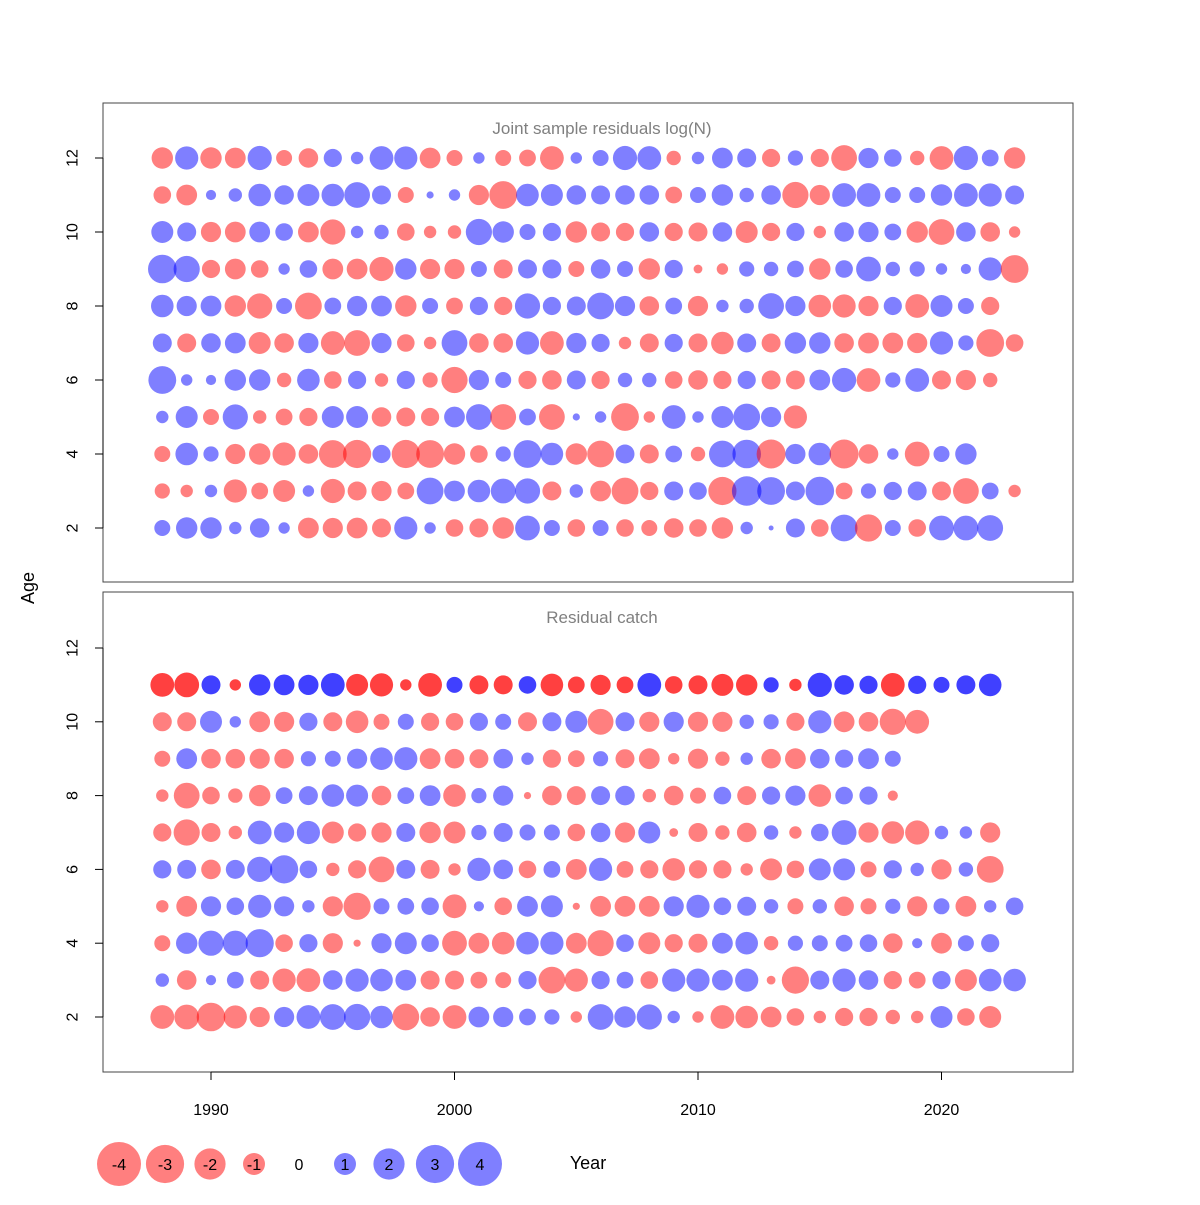  What do you see at coordinates (119, 1165) in the screenshot?
I see `legend-label: -4` at bounding box center [119, 1165].